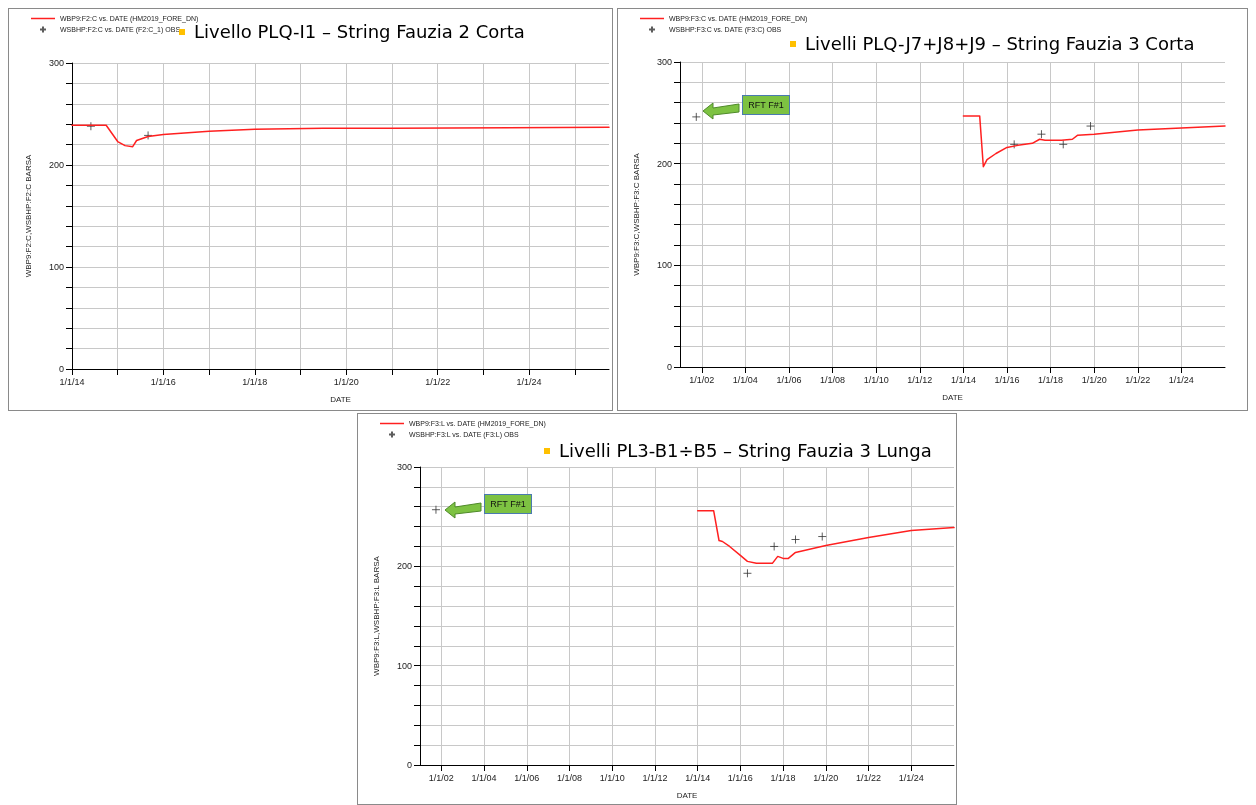 This screenshot has width=1256, height=805. Describe the element at coordinates (28, 216) in the screenshot. I see `y-axis-title: WBP9:F2:C,WSBHP:F2:C BARSA` at that location.